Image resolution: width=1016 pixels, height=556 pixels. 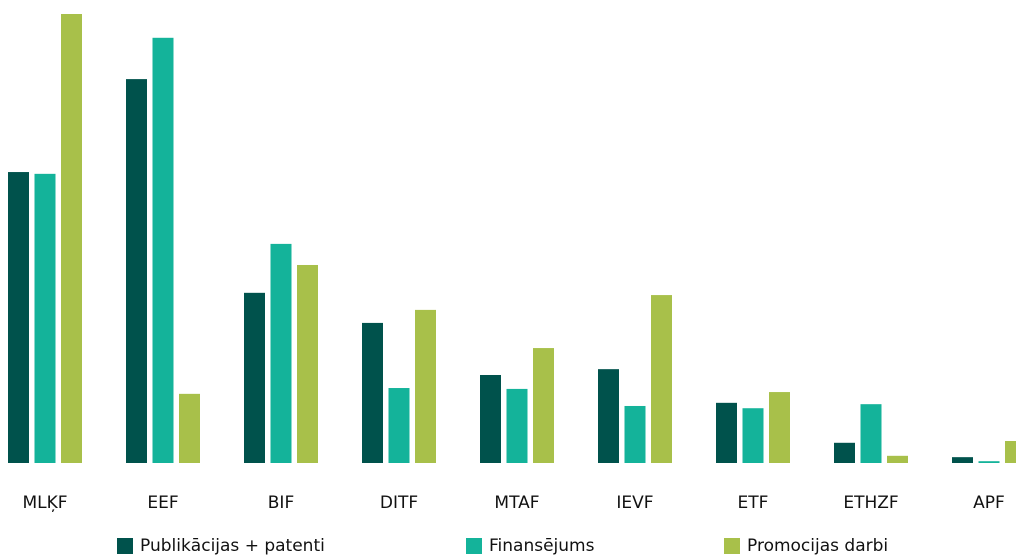 What do you see at coordinates (162, 503) in the screenshot?
I see `x-tick-label: EEF` at bounding box center [162, 503].